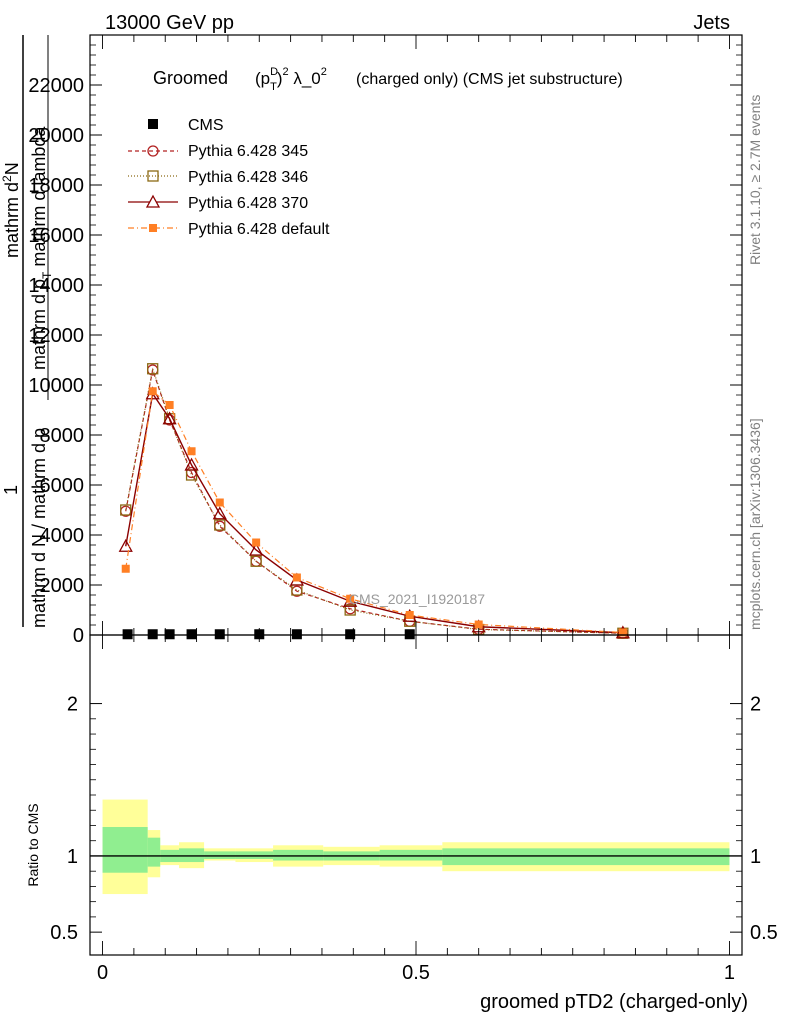 The image size is (786, 1024). I want to click on header-left: 13000 GeV pp, so click(169, 23).